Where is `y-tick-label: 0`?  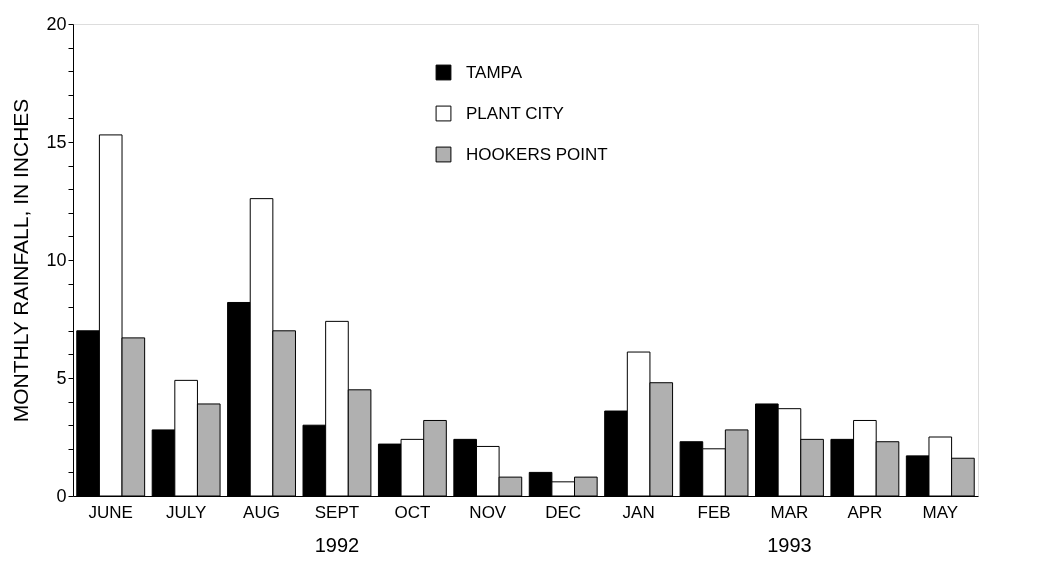 y-tick-label: 0 is located at coordinates (61, 495).